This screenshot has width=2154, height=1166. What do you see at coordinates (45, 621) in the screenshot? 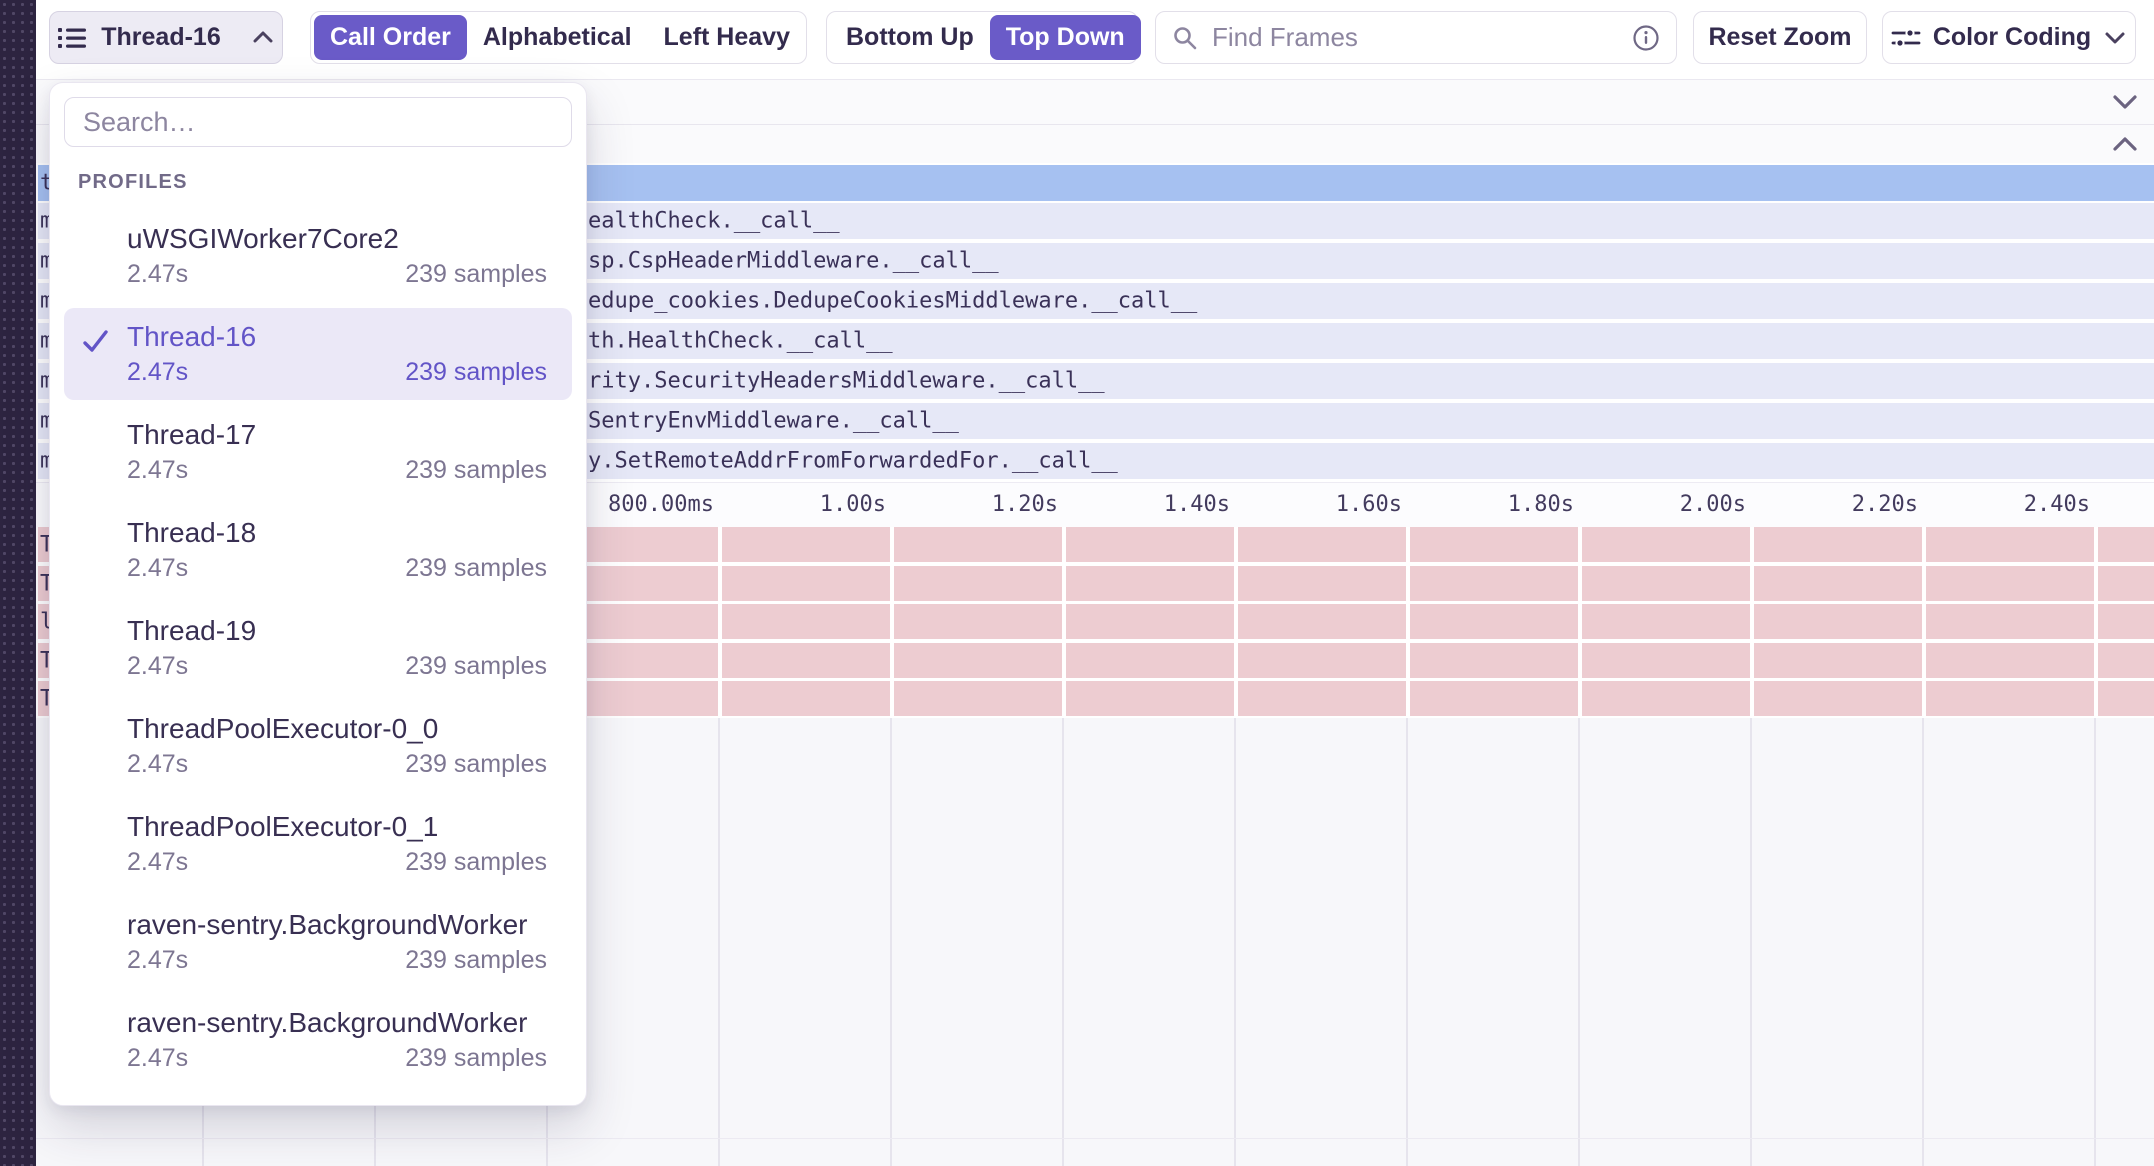
I see `frame-label-fragment: l` at bounding box center [45, 621].